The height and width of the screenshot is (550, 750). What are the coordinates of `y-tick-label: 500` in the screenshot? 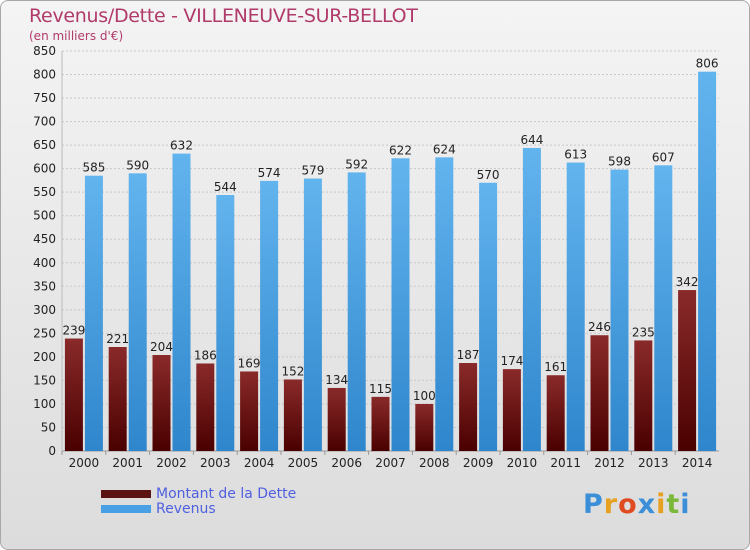 It's located at (44, 216).